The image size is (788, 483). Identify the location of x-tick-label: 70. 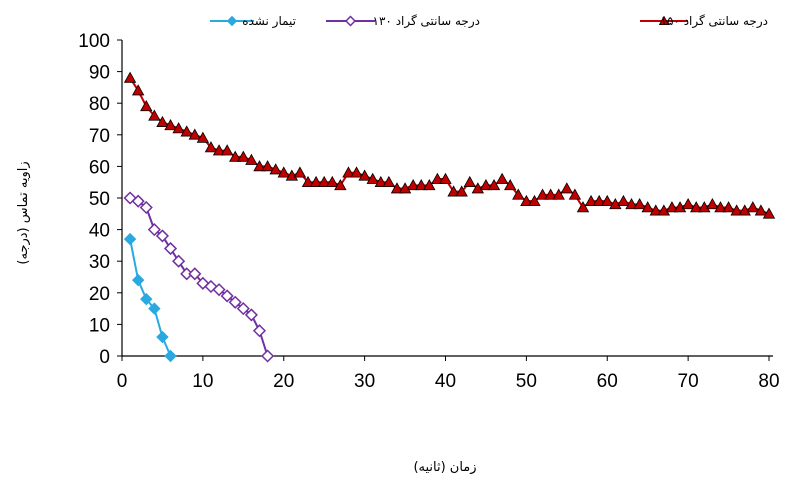
(688, 381).